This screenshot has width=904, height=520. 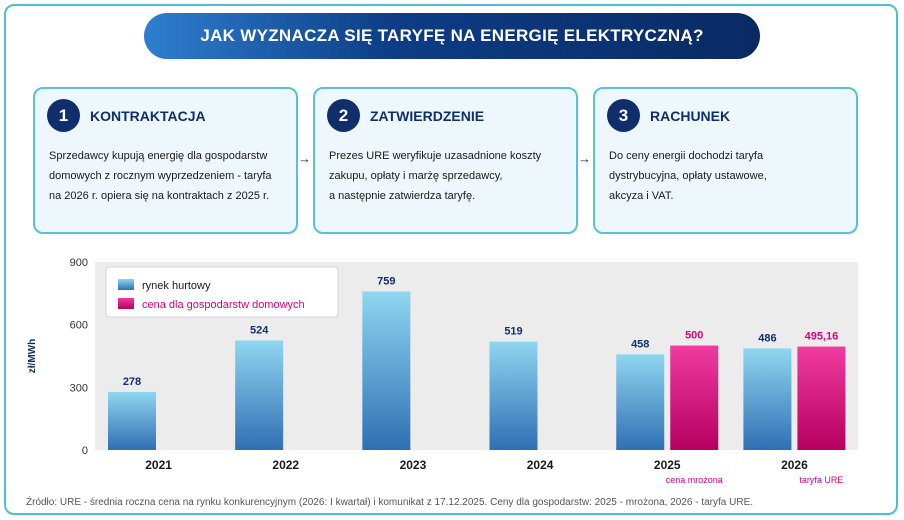 What do you see at coordinates (623, 115) in the screenshot?
I see `step-number-3: 3` at bounding box center [623, 115].